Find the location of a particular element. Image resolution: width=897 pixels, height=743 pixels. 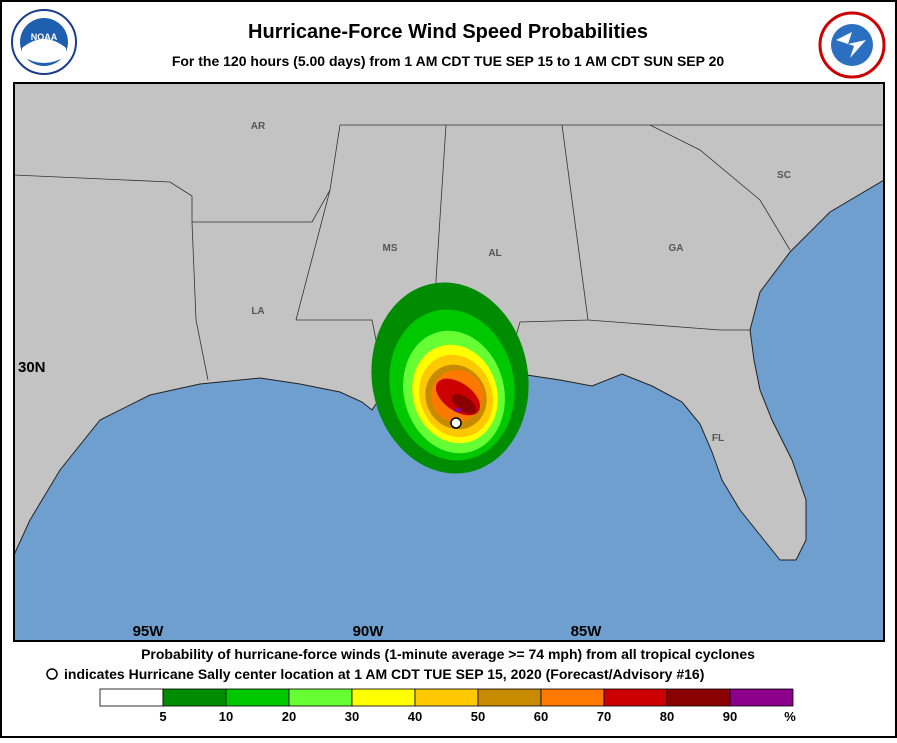

legend-tick: 50 is located at coordinates (478, 716).